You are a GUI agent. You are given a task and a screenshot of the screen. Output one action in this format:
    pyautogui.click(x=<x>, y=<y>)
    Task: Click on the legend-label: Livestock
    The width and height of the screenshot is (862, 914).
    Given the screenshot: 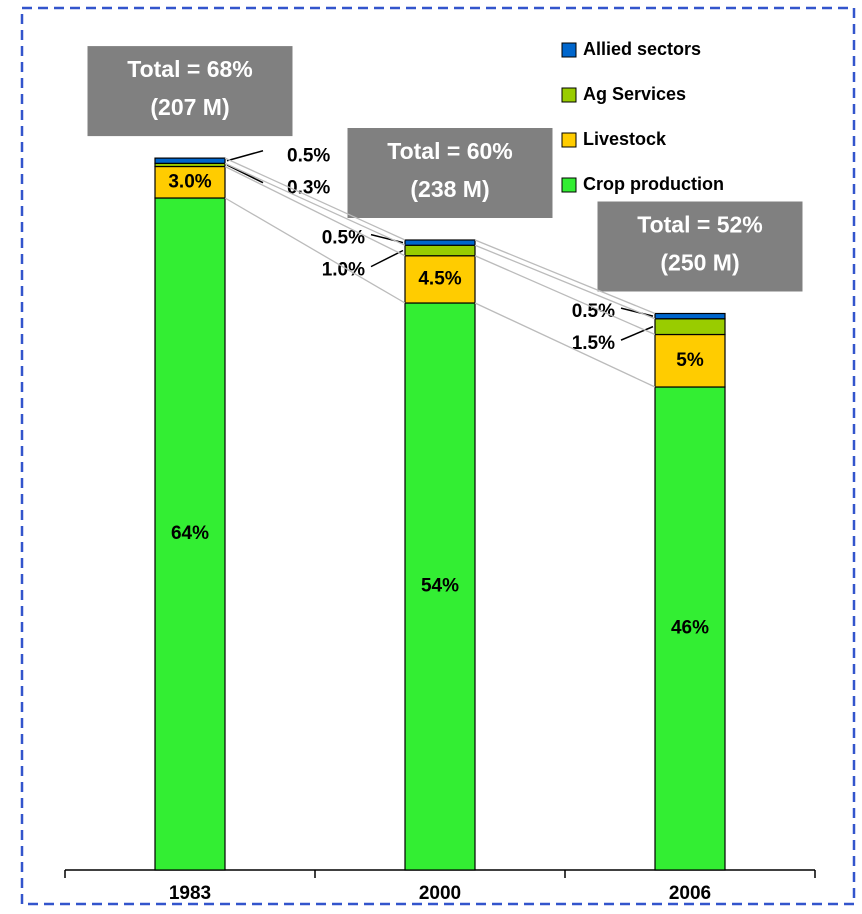 What is the action you would take?
    pyautogui.click(x=625, y=139)
    